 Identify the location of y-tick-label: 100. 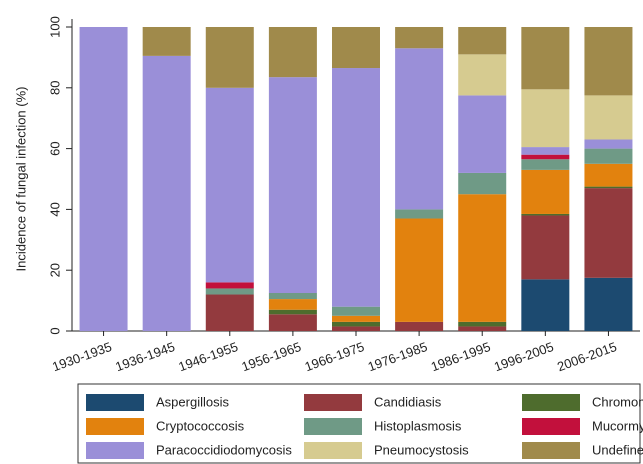
(54, 27).